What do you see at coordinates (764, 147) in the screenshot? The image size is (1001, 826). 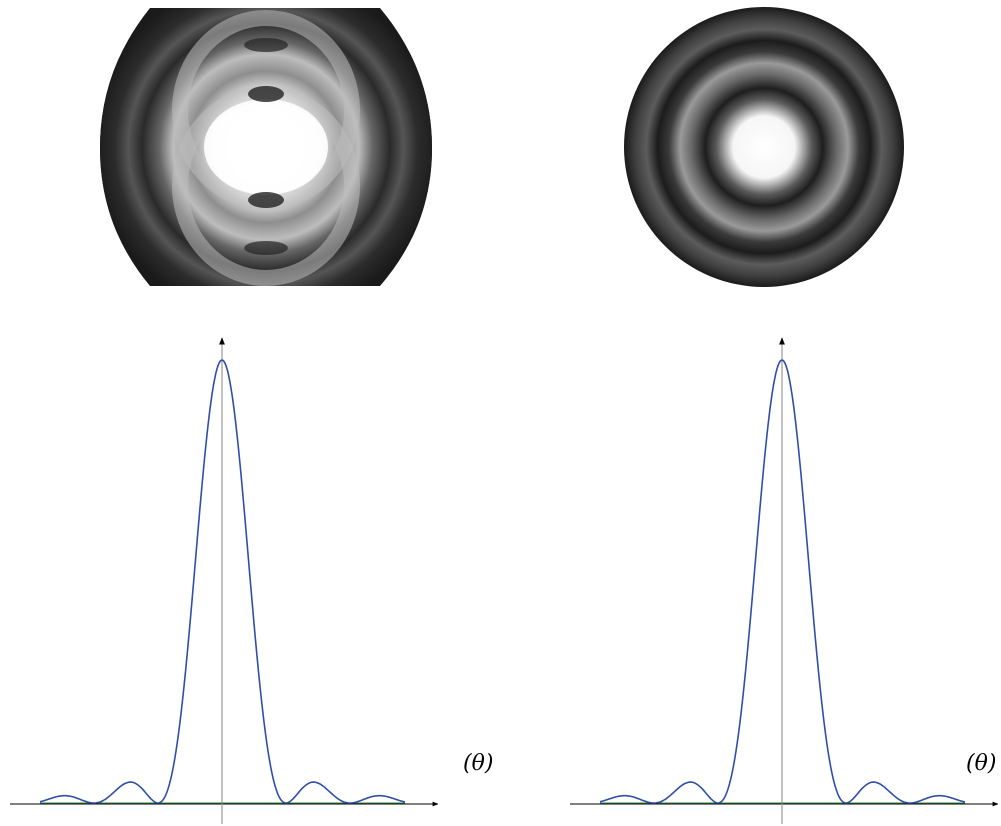 I see `circular-diffraction-pattern` at bounding box center [764, 147].